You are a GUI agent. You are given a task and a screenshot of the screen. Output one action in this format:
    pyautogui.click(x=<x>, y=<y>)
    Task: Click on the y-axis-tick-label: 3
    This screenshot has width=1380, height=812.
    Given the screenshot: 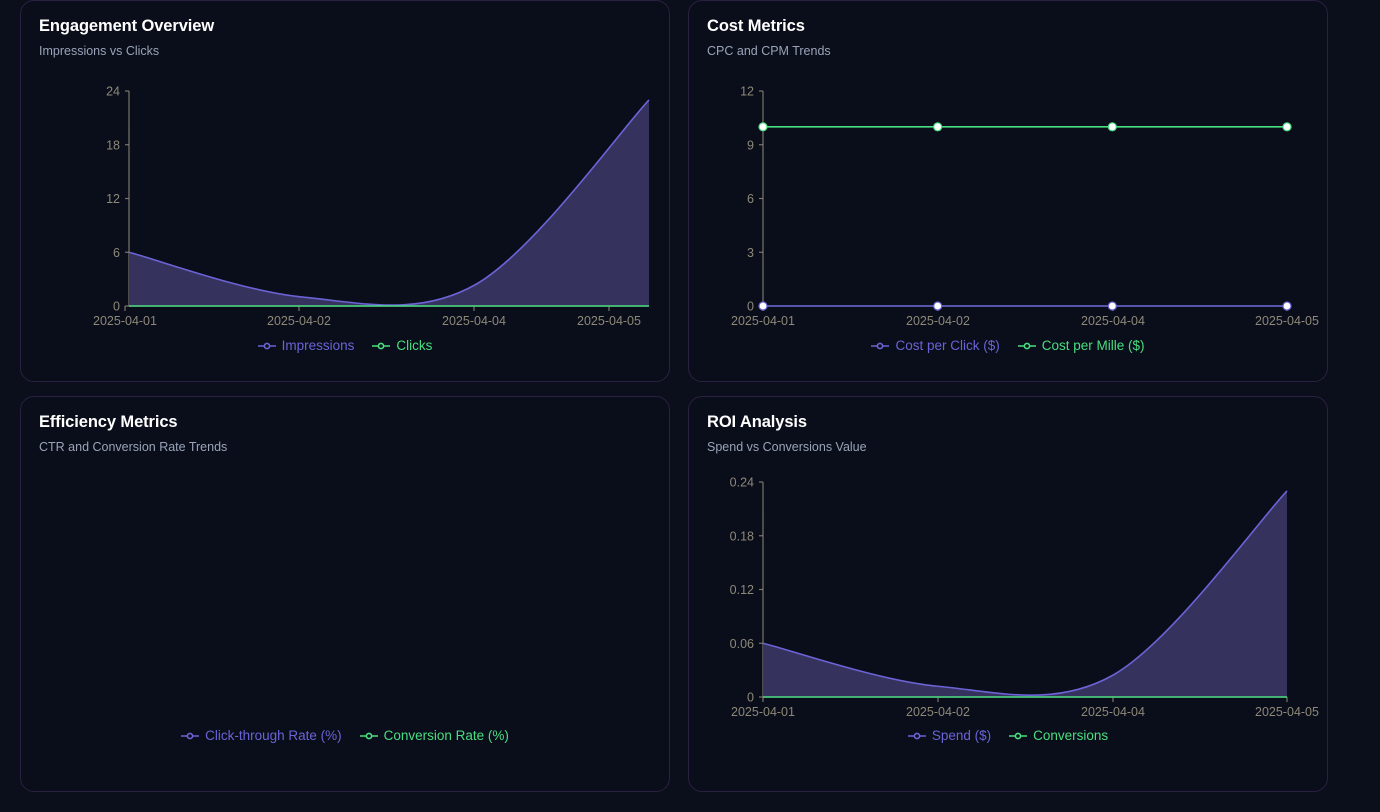 What is the action you would take?
    pyautogui.click(x=750, y=253)
    